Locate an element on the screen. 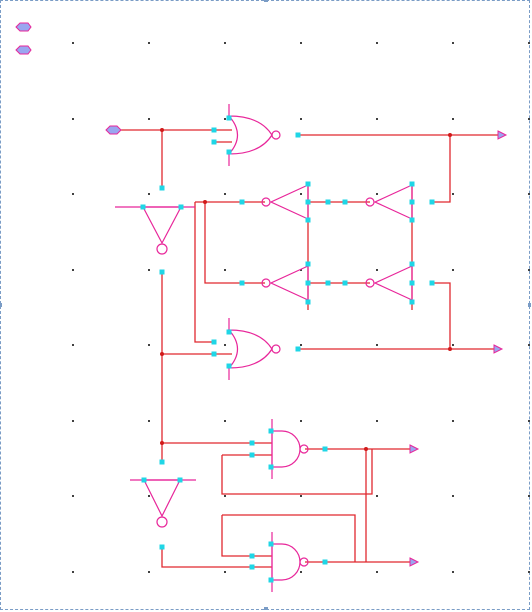 This screenshot has width=532, height=612. resize-handle-top is located at coordinates (266, 1).